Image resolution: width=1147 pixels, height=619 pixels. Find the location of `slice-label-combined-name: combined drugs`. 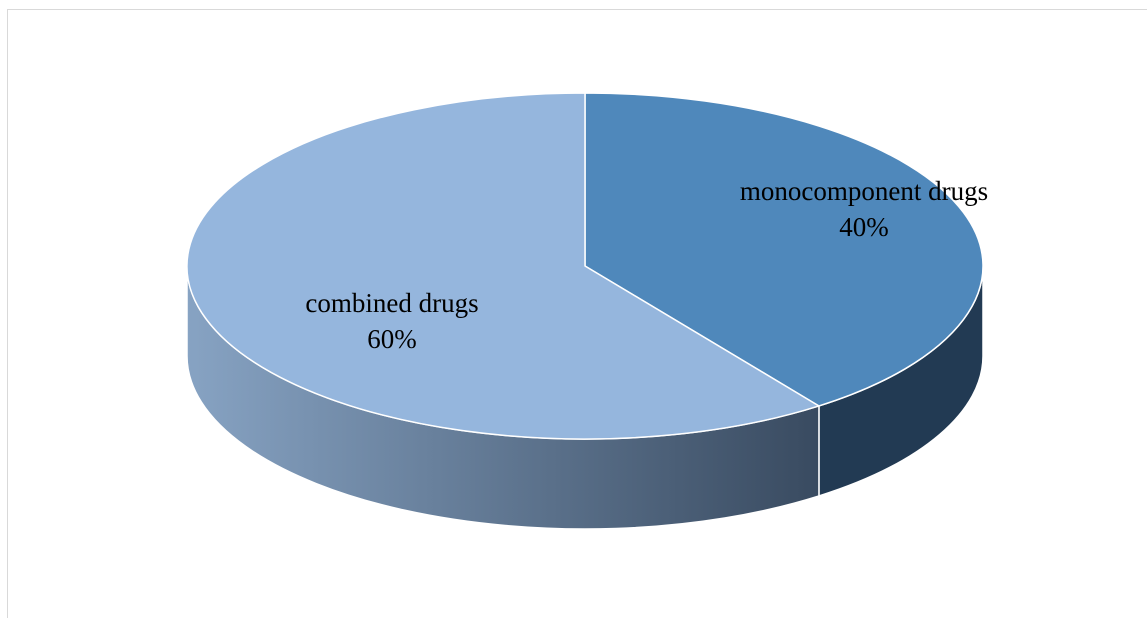

slice-label-combined-name: combined drugs is located at coordinates (391, 303).